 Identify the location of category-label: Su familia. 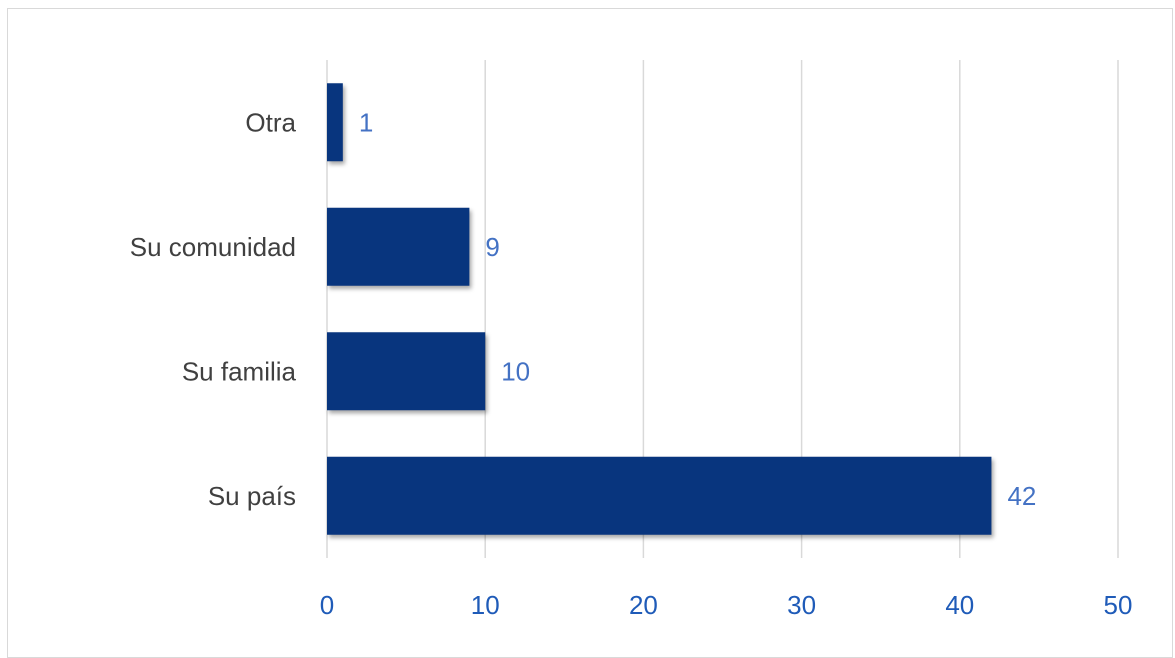
(239, 371).